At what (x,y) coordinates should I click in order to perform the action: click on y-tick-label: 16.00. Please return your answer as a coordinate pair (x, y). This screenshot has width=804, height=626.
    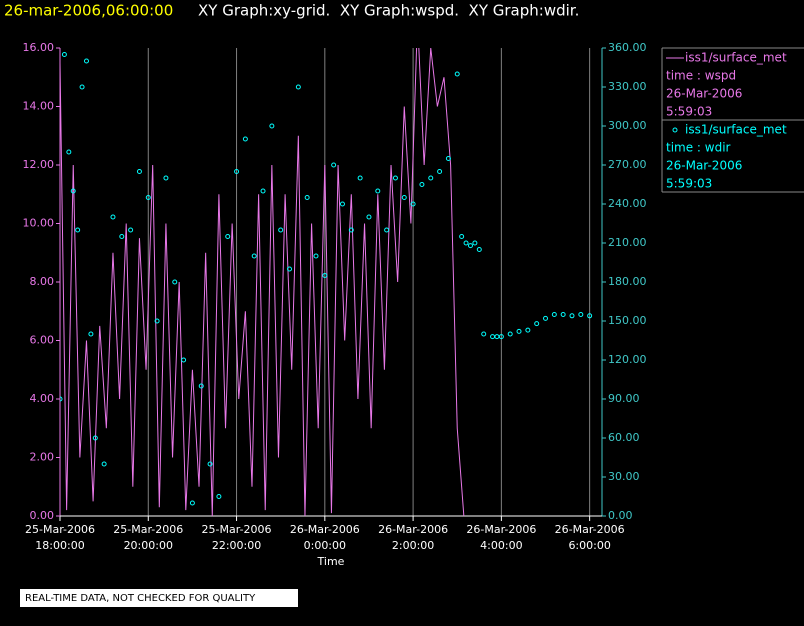
    Looking at the image, I should click on (39, 47).